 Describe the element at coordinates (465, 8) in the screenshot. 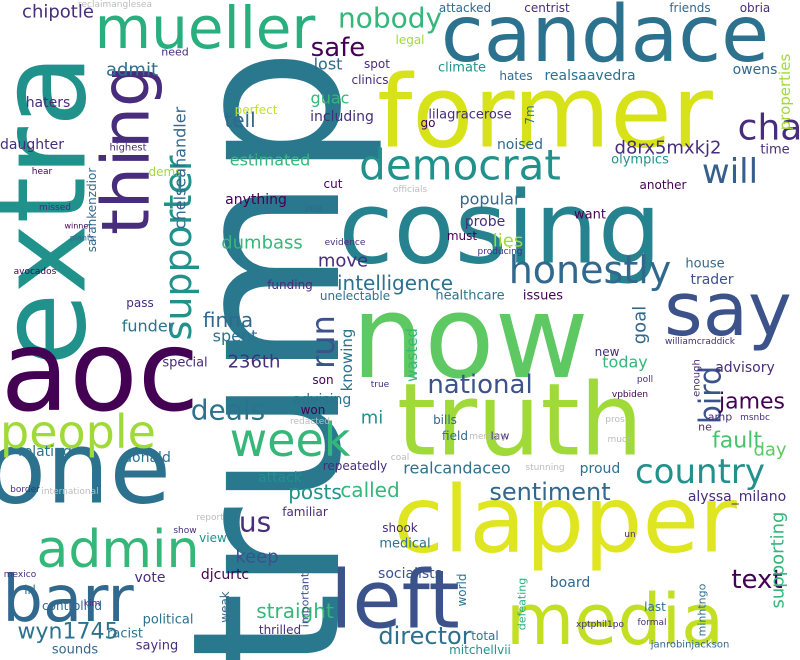

I see `word: attacked` at that location.